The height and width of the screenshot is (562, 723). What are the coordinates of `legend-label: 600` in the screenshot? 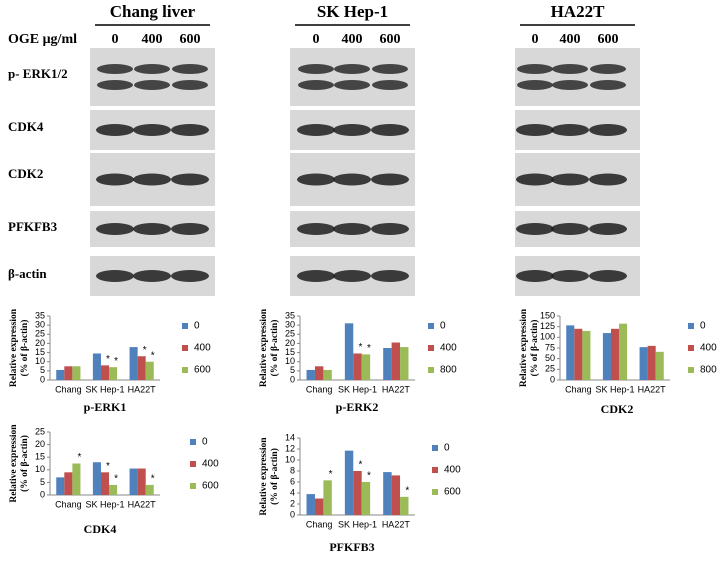 It's located at (452, 492).